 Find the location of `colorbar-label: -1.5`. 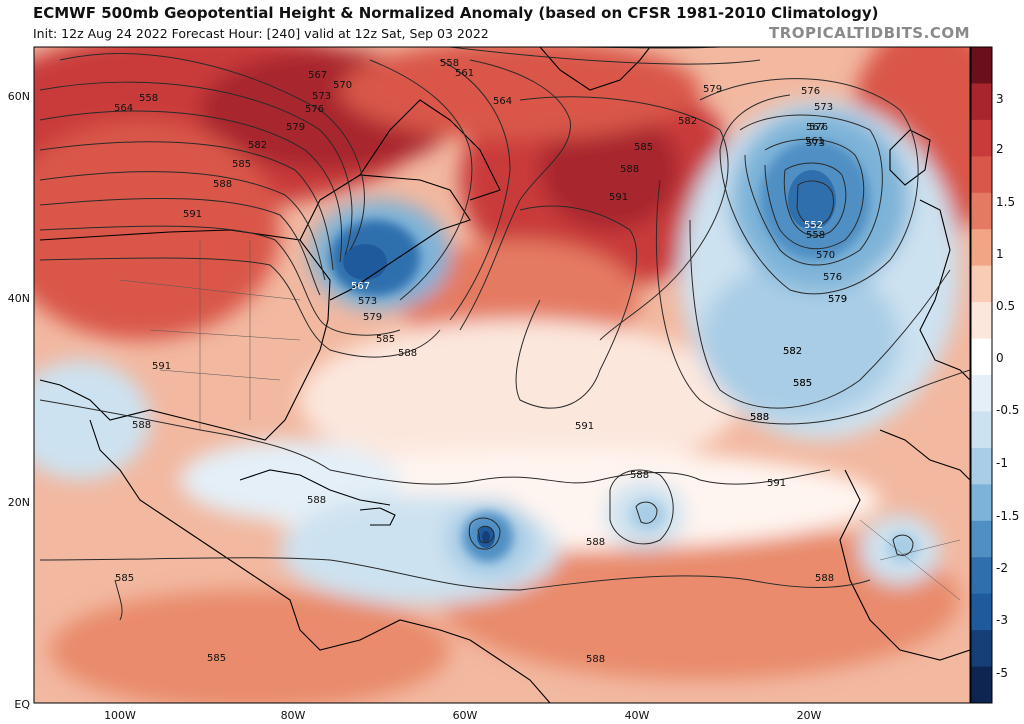

colorbar-label: -1.5 is located at coordinates (1007, 516).